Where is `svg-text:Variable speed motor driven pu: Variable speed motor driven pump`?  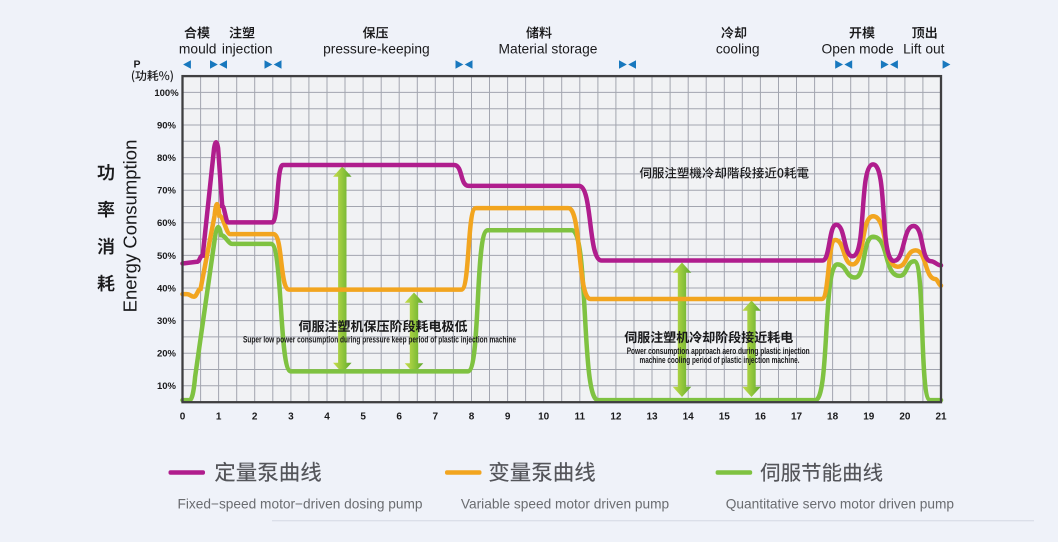
svg-text:Variable speed motor driven pu: Variable speed motor driven pump is located at coordinates (565, 504).